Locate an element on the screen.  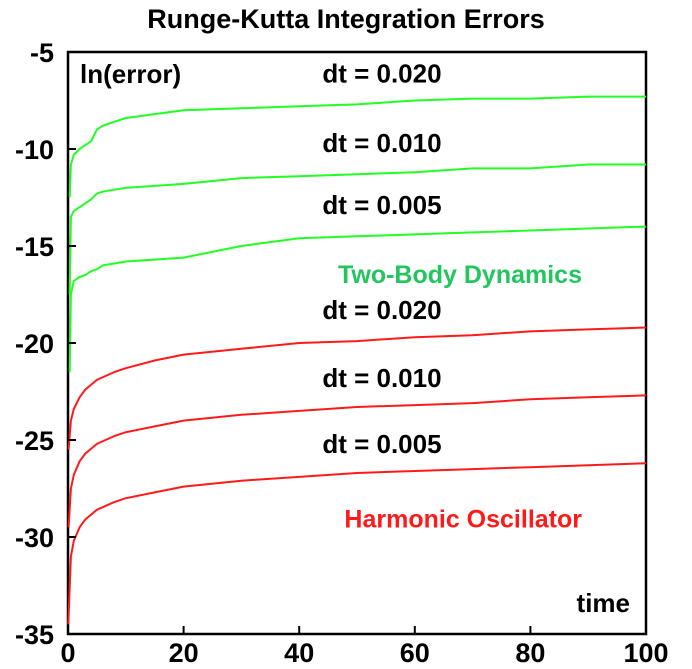
group-label-two-body: Two-Body Dynamics is located at coordinates (460, 275).